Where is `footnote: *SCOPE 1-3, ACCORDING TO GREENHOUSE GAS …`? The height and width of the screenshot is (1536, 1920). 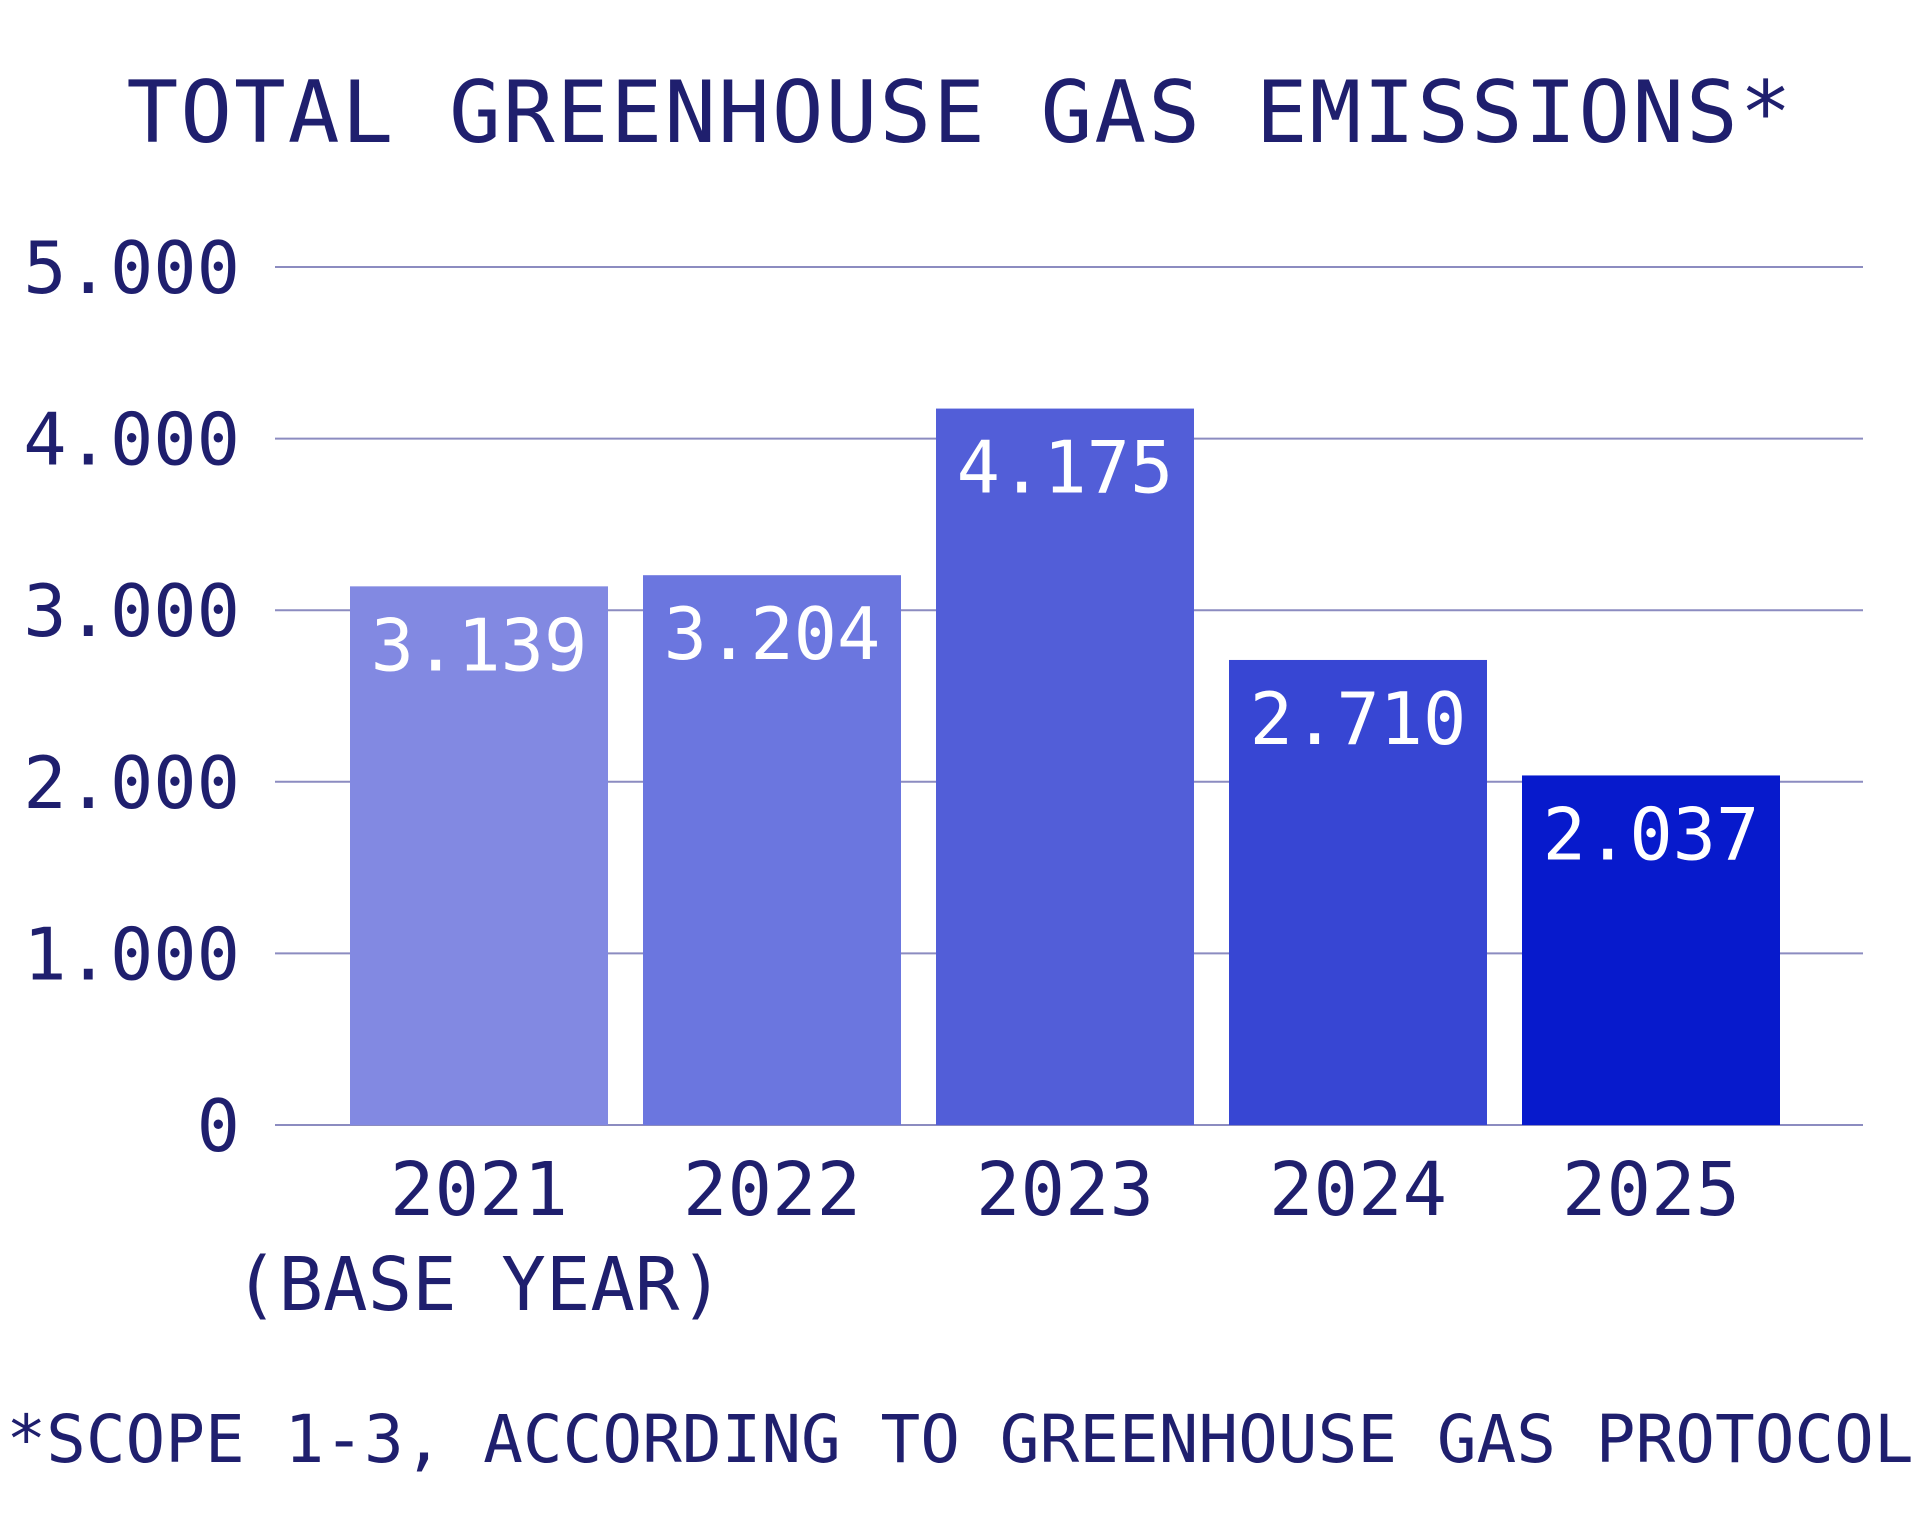 footnote: *SCOPE 1-3, ACCORDING TO GREENHOUSE GAS … is located at coordinates (959, 1439).